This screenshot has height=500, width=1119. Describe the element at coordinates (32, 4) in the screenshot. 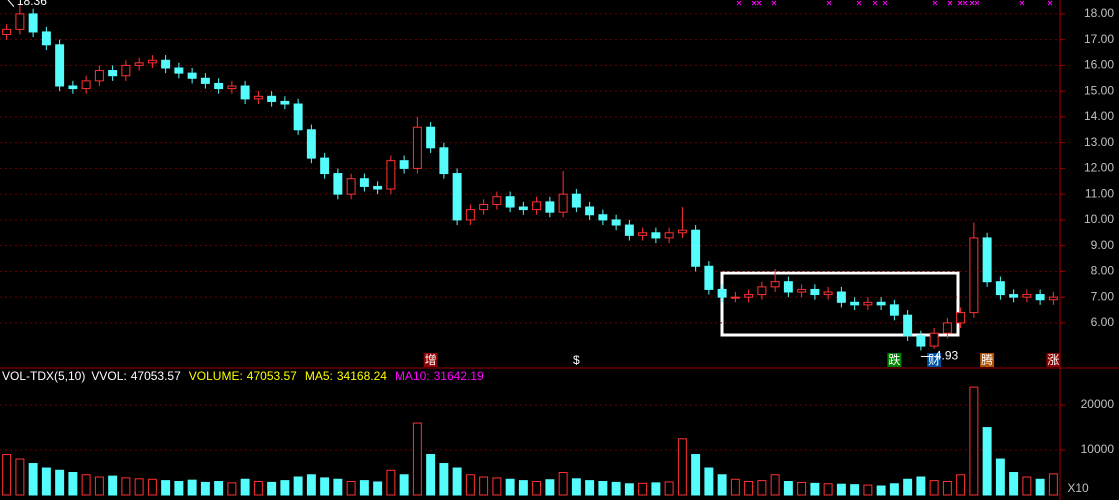

I see `high-label: 18.36` at that location.